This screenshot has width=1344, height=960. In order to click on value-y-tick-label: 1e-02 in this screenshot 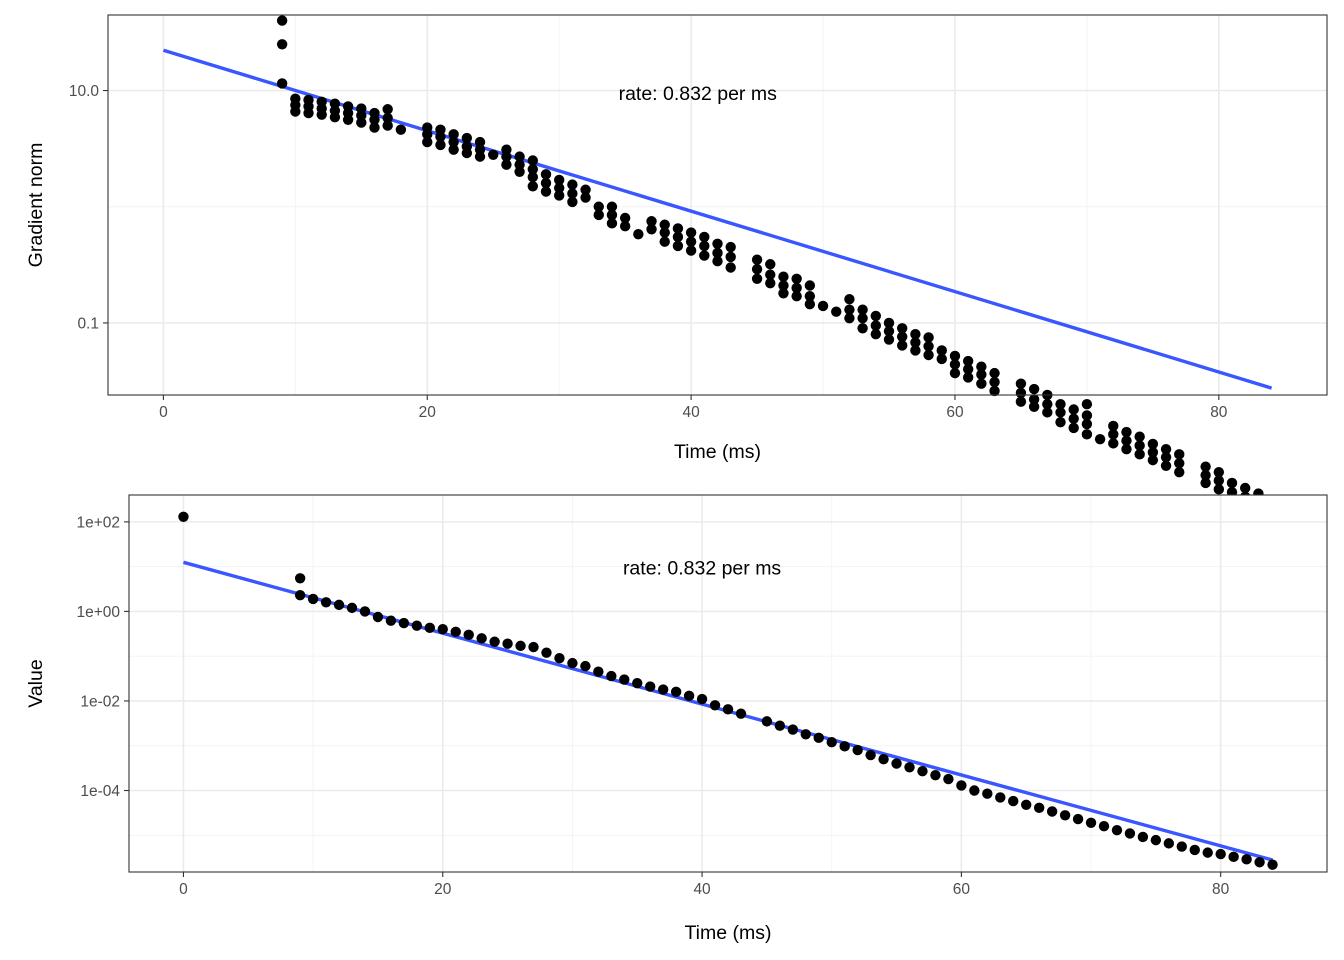, I will do `click(100, 701)`.